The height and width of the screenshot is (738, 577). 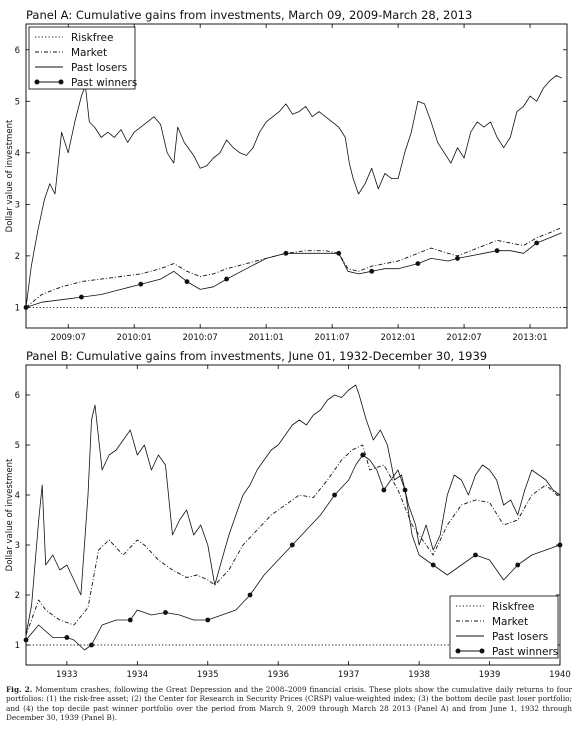 What do you see at coordinates (19, 689) in the screenshot?
I see `figure-label: Fig. 2.` at bounding box center [19, 689].